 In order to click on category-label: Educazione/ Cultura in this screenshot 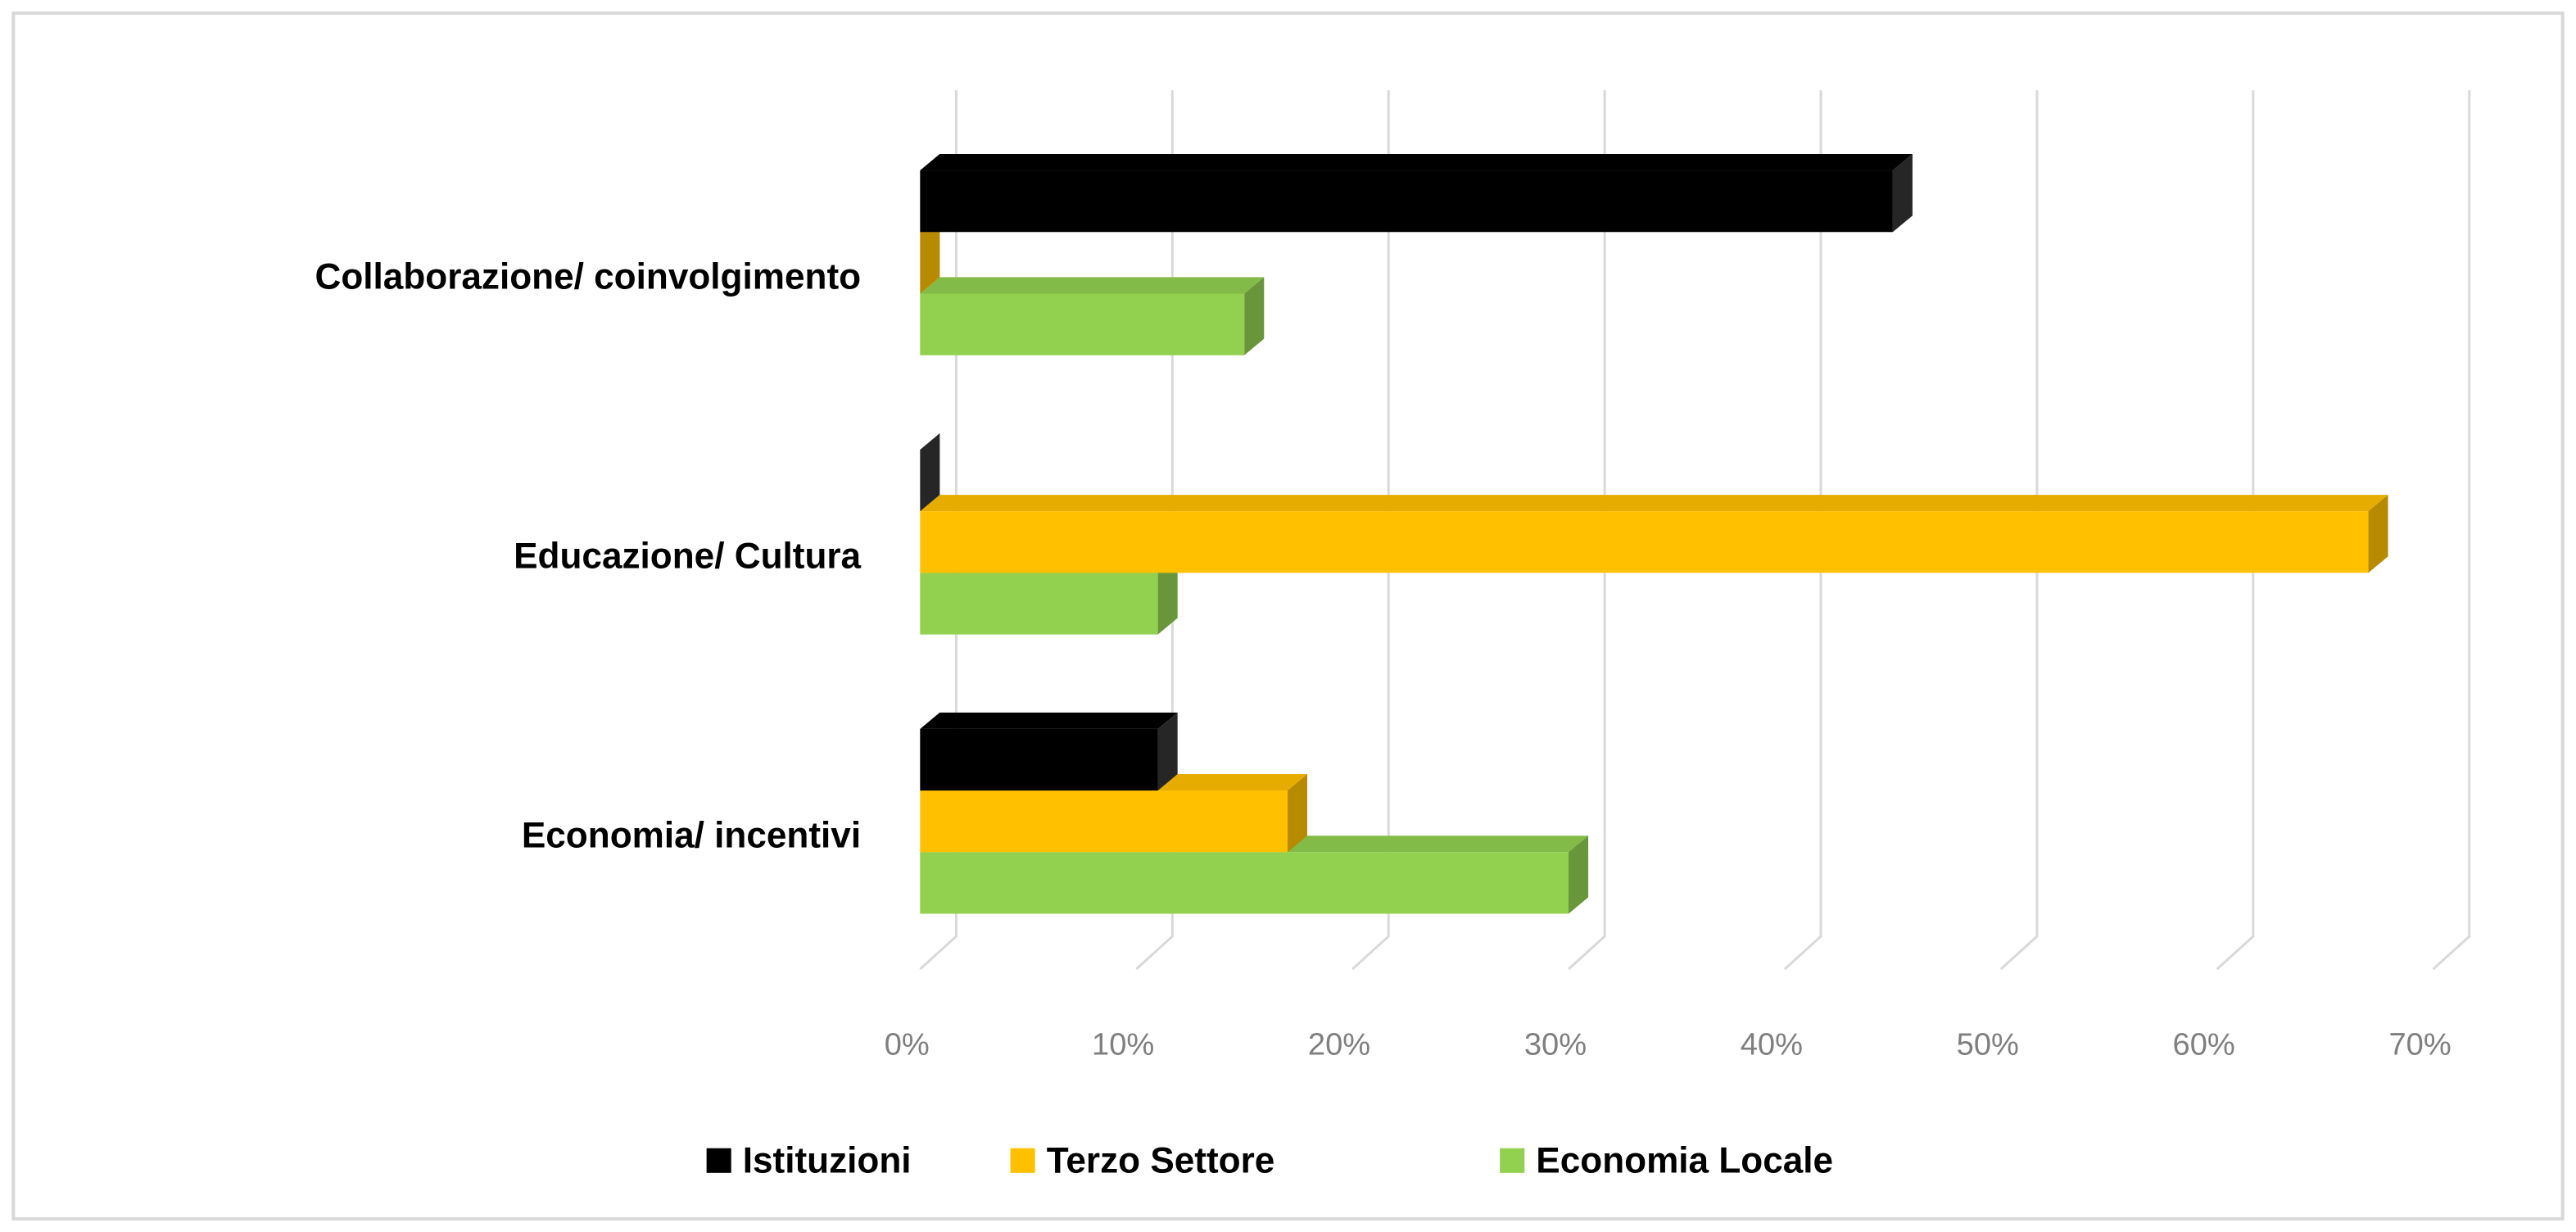, I will do `click(687, 556)`.